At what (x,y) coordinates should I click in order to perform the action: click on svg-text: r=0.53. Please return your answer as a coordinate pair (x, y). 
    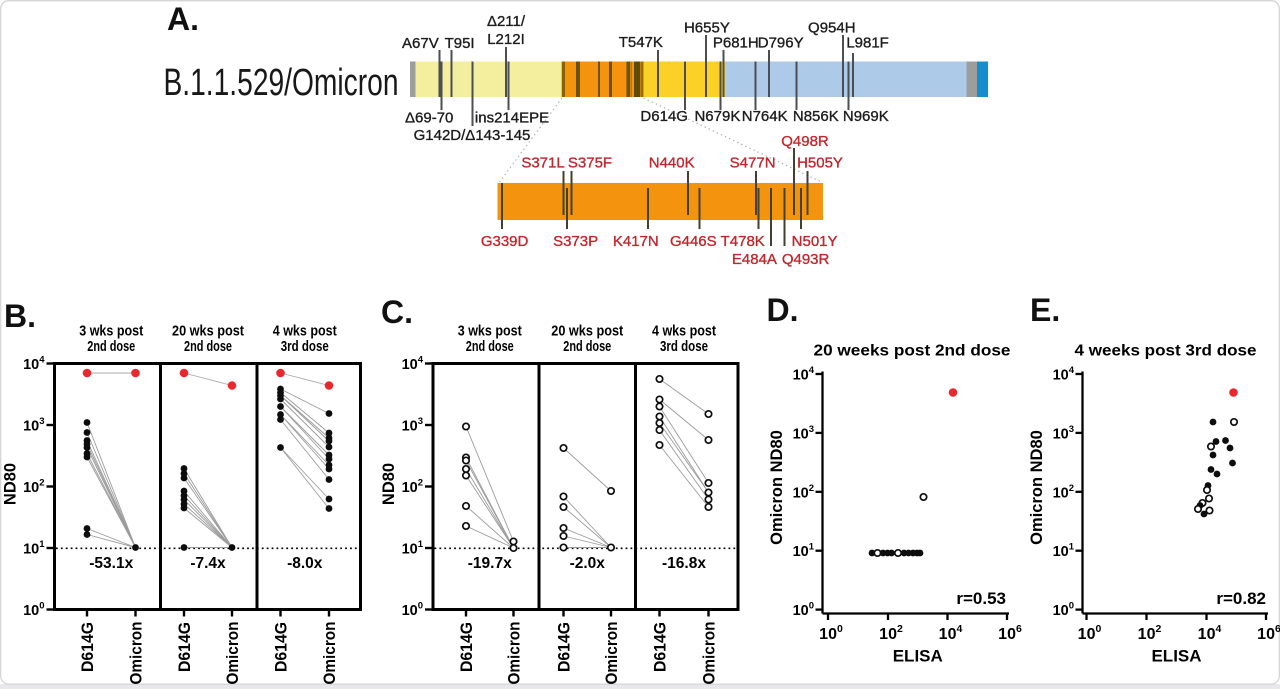
    Looking at the image, I should click on (981, 598).